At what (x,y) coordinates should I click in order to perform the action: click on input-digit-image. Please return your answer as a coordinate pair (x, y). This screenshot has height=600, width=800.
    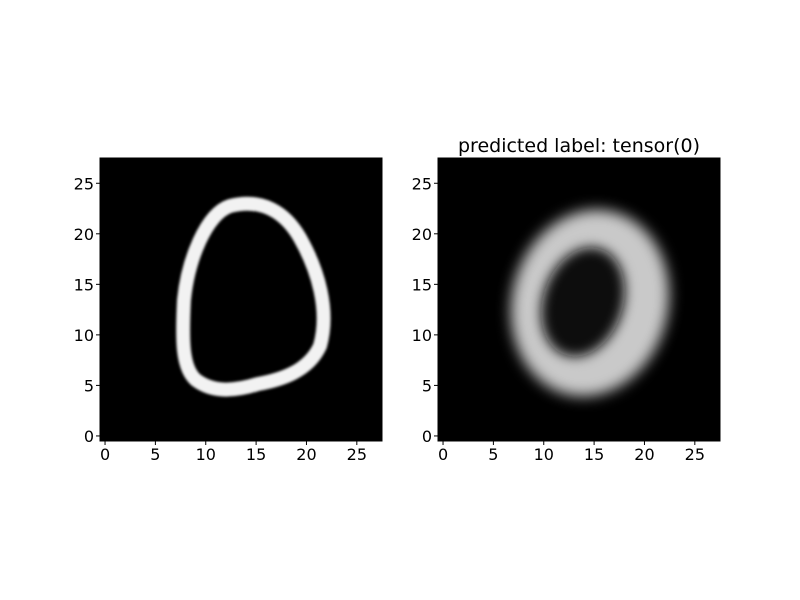
    Looking at the image, I should click on (253, 296).